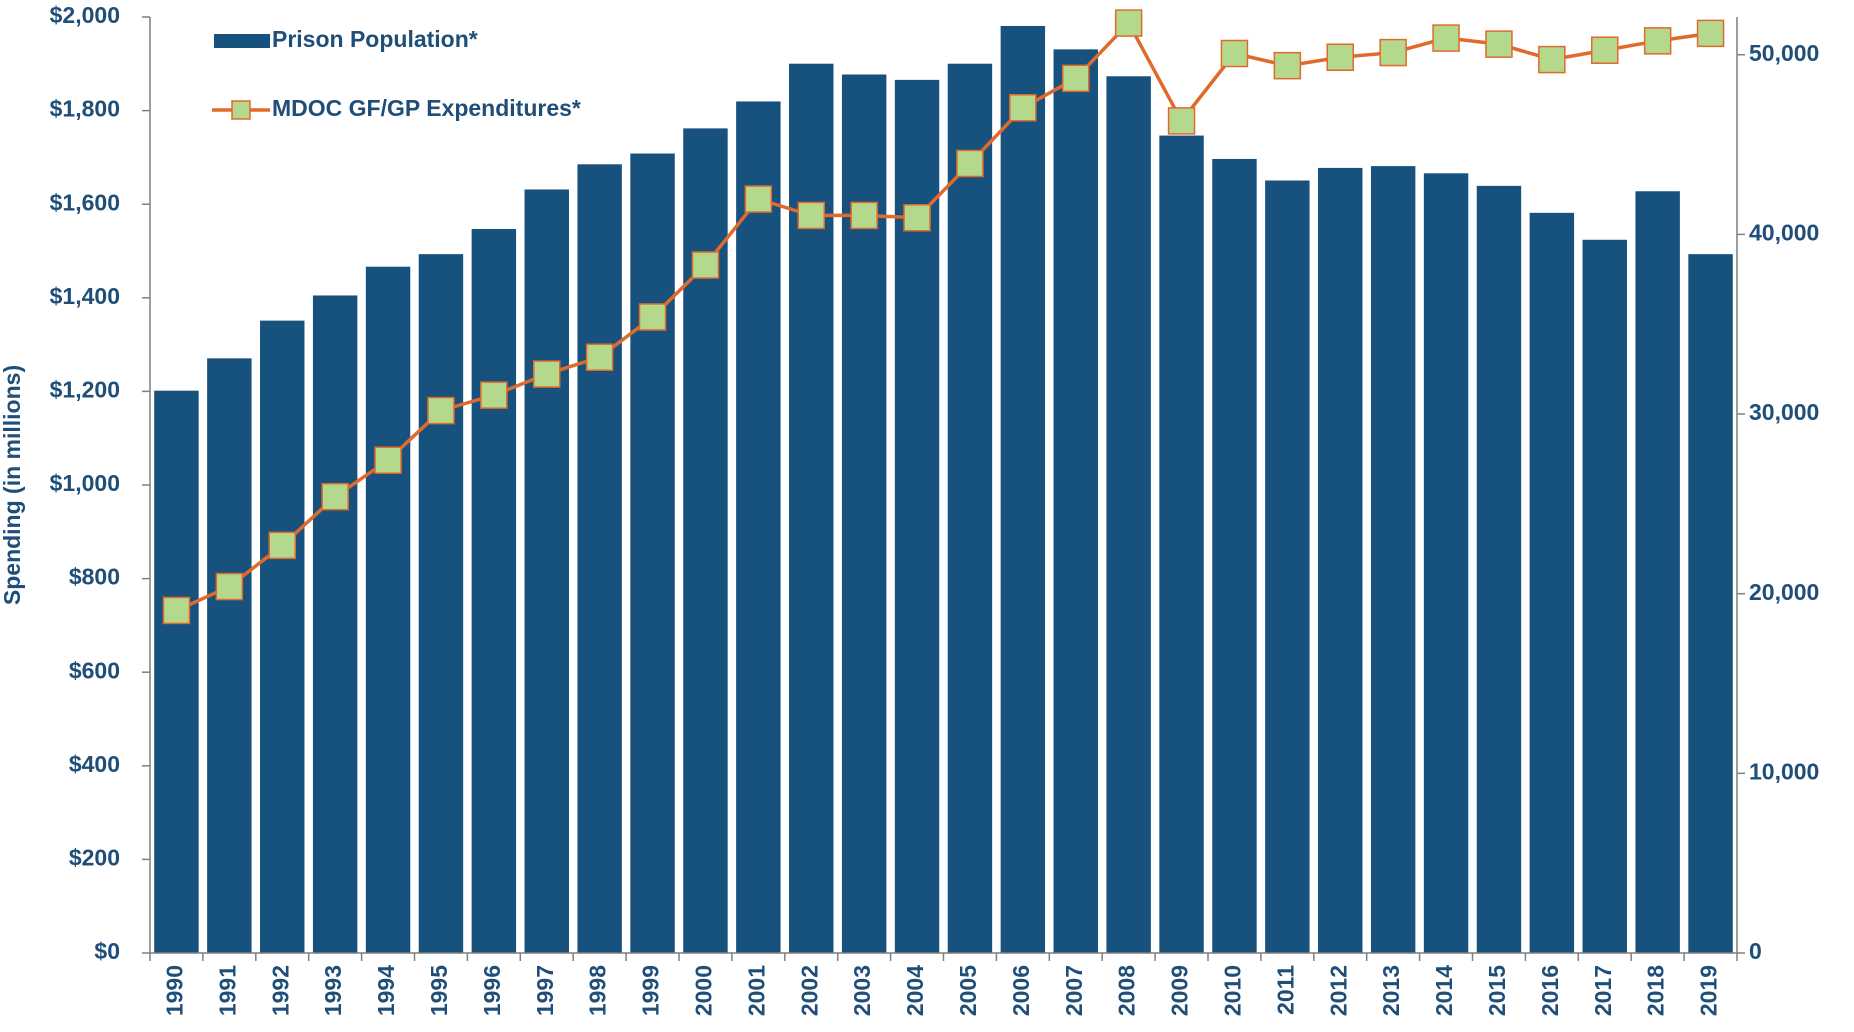  I want to click on x-tick-label: 2005, so click(968, 990).